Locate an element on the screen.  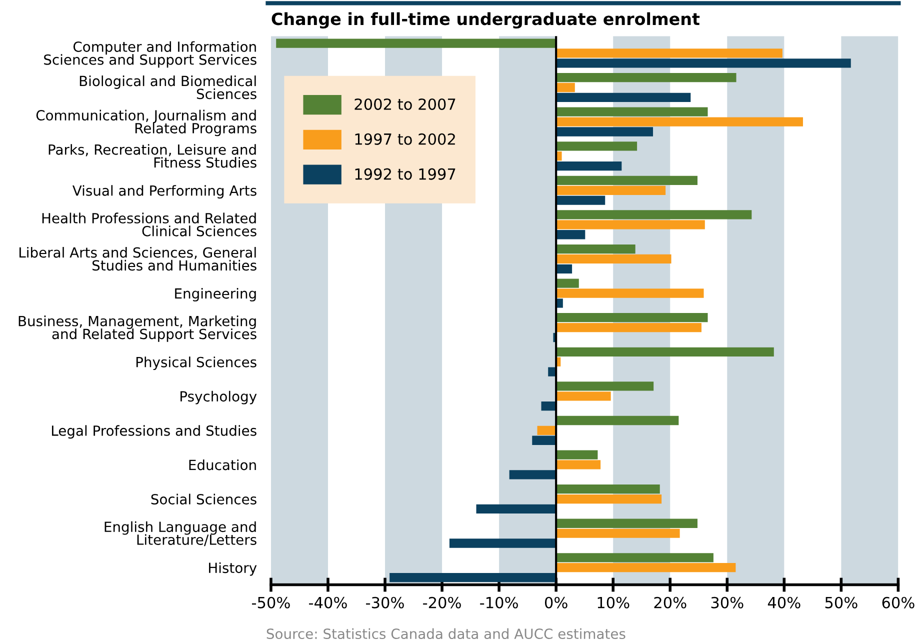
y-tick-label: Legal Professions and Studies is located at coordinates (154, 432).